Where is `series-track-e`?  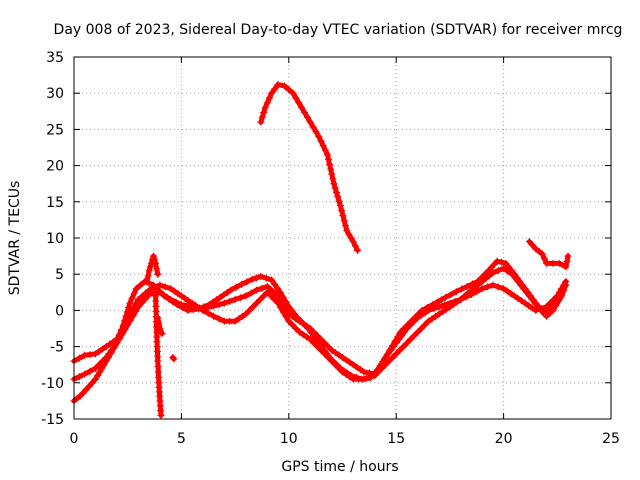
series-track-e is located at coordinates (548, 254).